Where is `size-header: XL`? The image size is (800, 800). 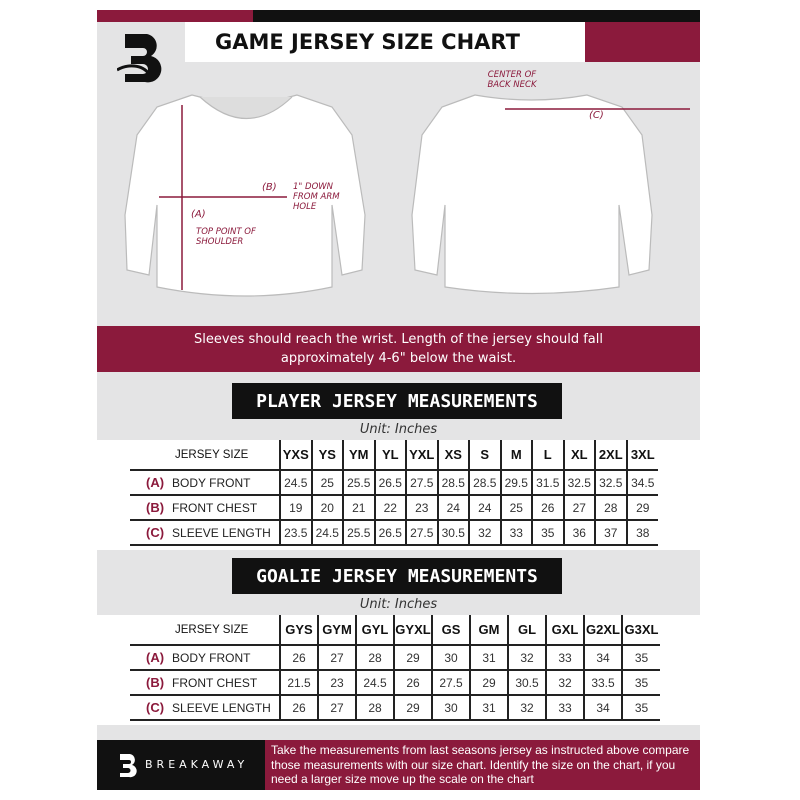
size-header: XL is located at coordinates (578, 455).